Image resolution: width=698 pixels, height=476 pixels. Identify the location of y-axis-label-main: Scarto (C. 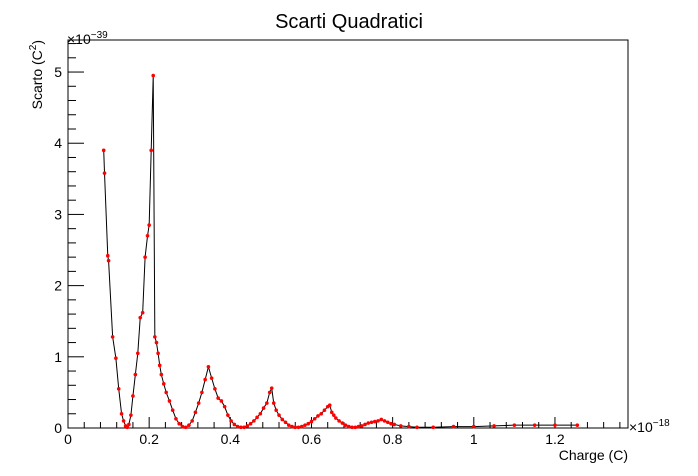
(37, 79).